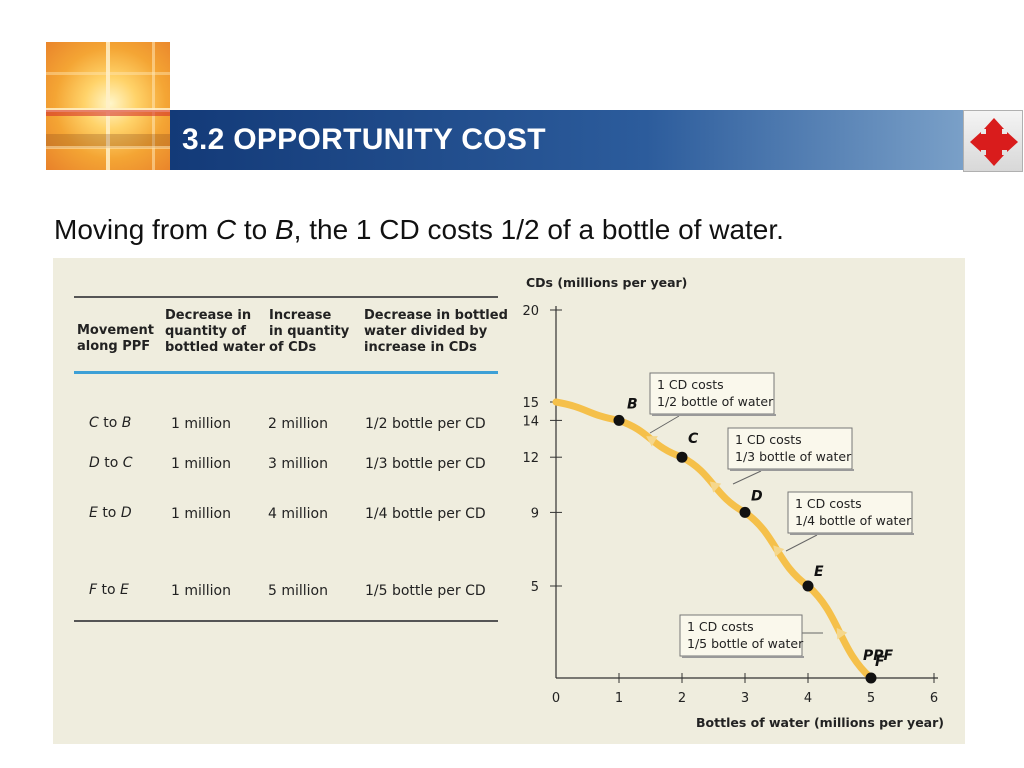 Image resolution: width=1024 pixels, height=768 pixels. What do you see at coordinates (298, 514) in the screenshot?
I see `row-cds: 4 million` at bounding box center [298, 514].